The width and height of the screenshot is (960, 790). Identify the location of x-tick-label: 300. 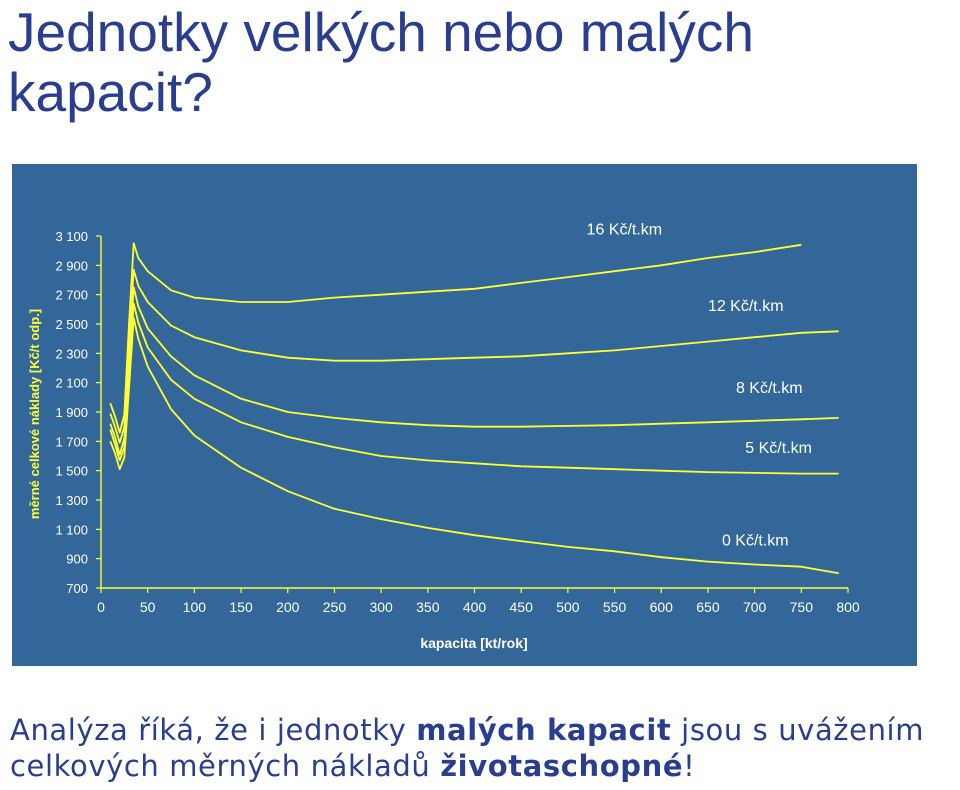
(381, 607).